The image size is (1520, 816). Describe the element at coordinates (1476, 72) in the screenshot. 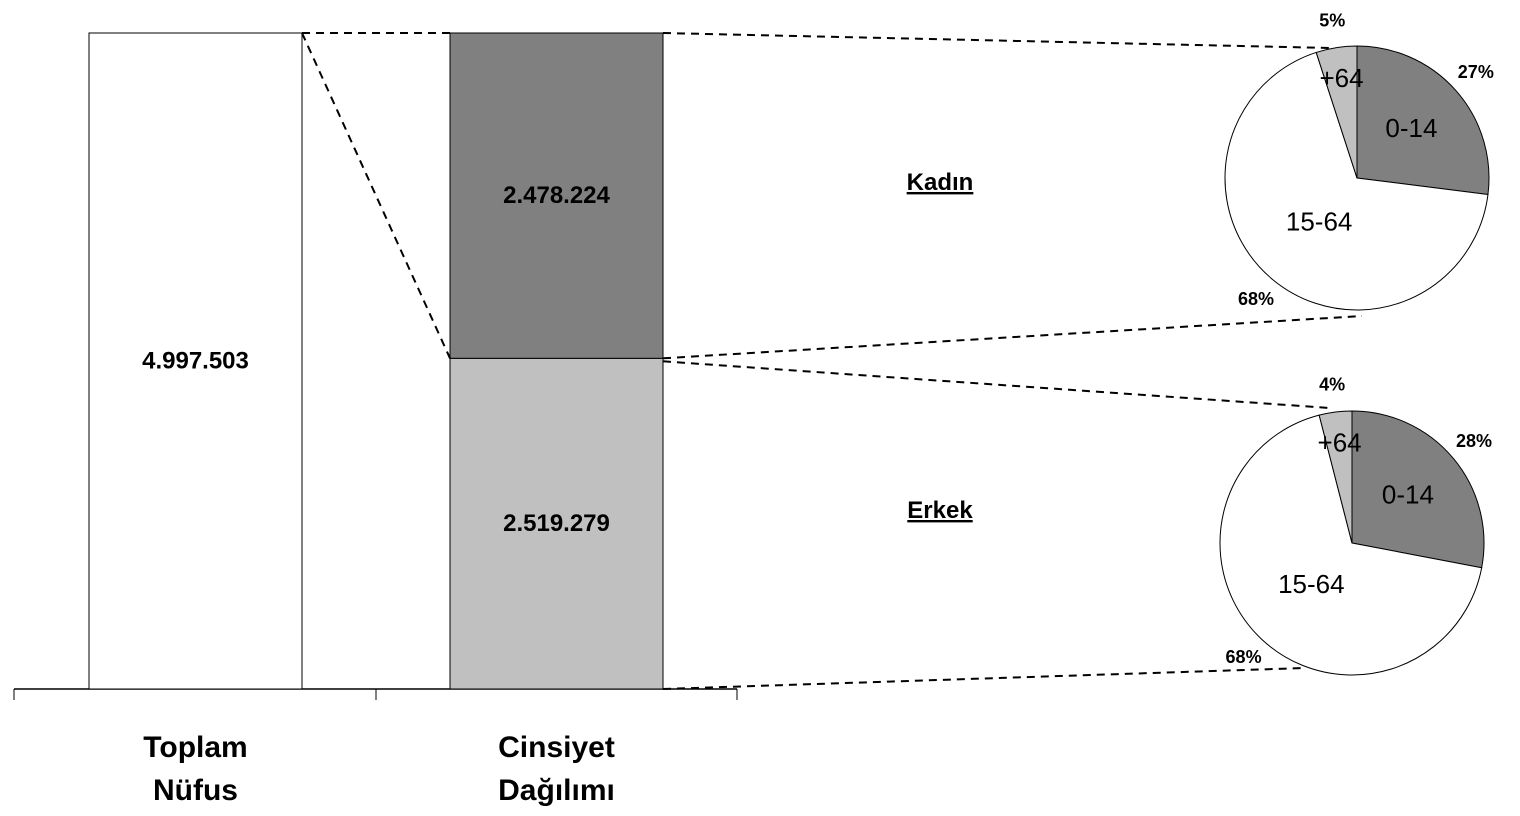

I see `pie-value-label: 27%` at that location.